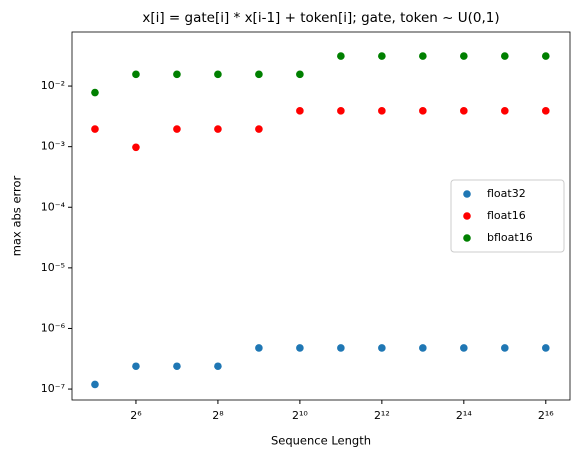 The image size is (578, 459). What do you see at coordinates (506, 193) in the screenshot?
I see `legend-label: float32` at bounding box center [506, 193].